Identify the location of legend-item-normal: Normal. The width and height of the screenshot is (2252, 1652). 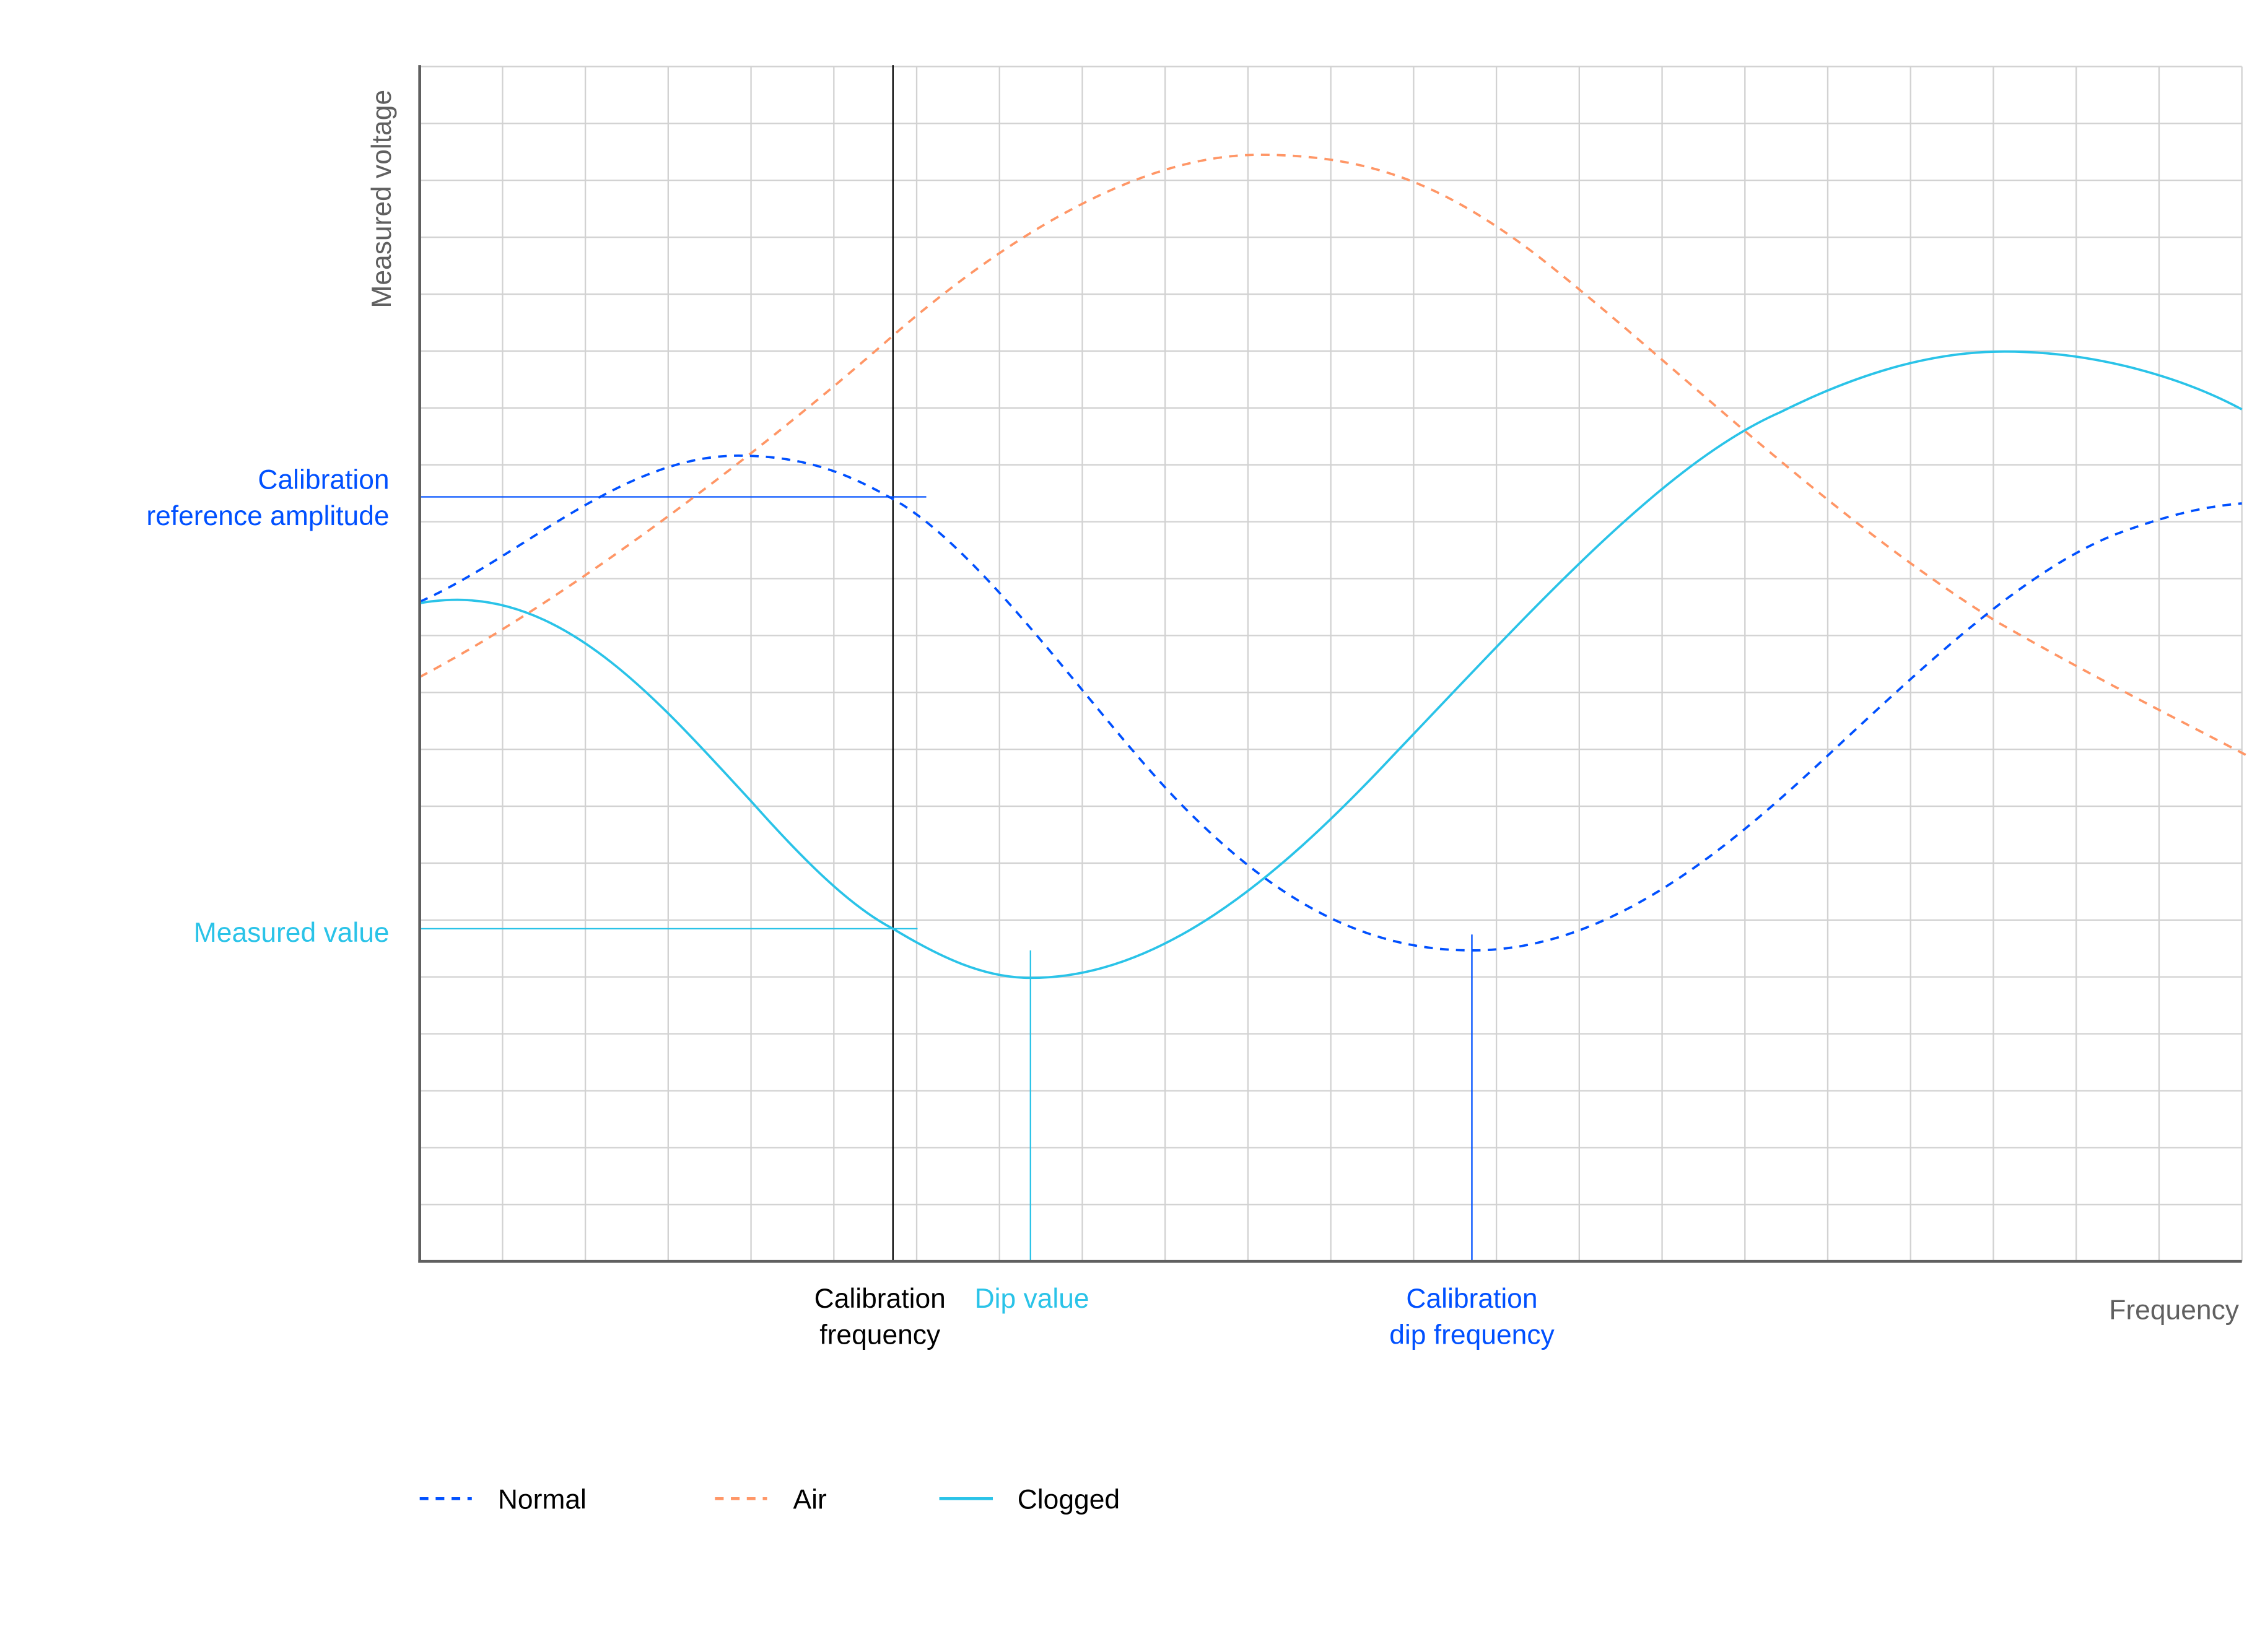
(503, 1500).